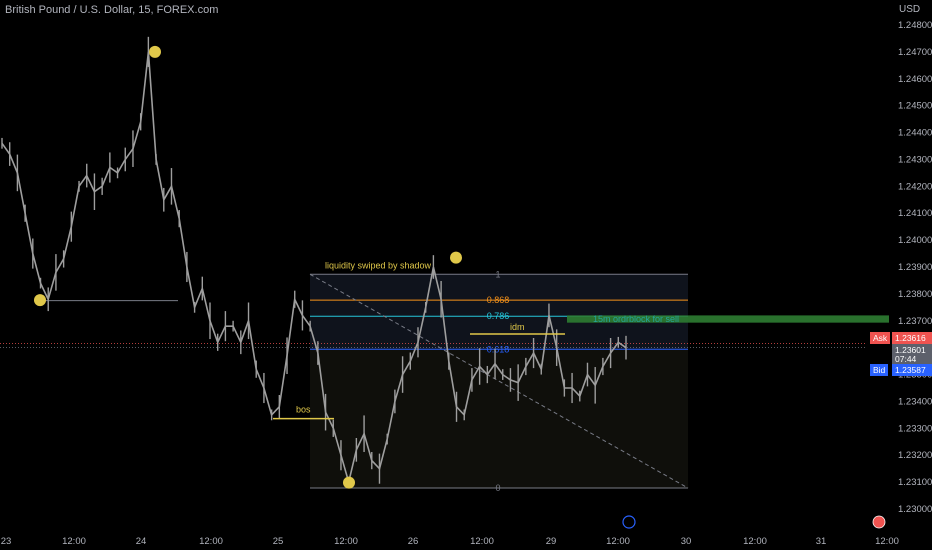  I want to click on price-tick-label: 1.24700, so click(915, 52).